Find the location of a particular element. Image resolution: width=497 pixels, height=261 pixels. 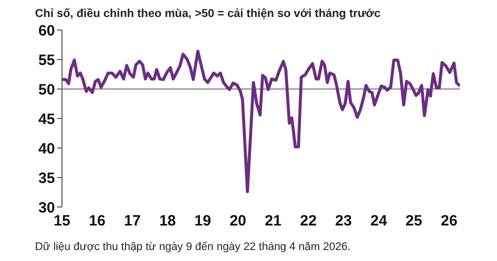

chart-subtitle: Chỉ số, điều chỉnh theo mùa, >50 = cải thiện so với tháng trước is located at coordinates (208, 15).